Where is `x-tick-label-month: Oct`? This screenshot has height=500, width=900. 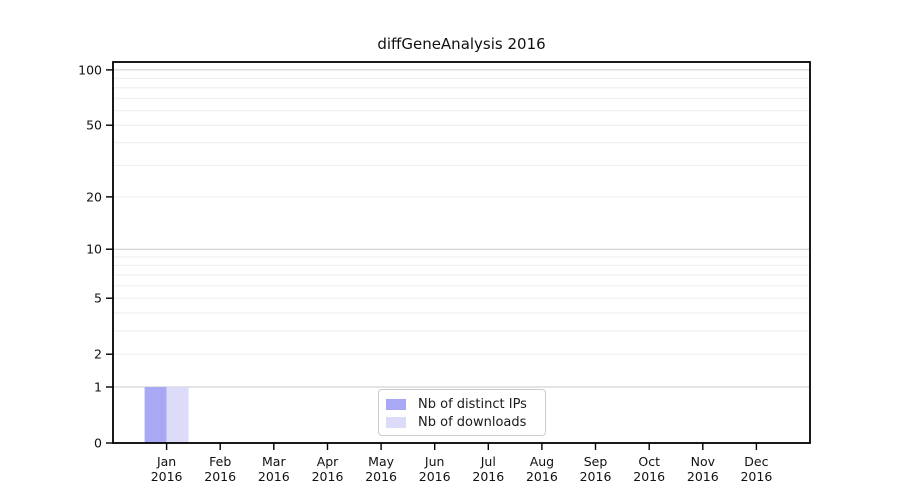 x-tick-label-month: Oct is located at coordinates (649, 461).